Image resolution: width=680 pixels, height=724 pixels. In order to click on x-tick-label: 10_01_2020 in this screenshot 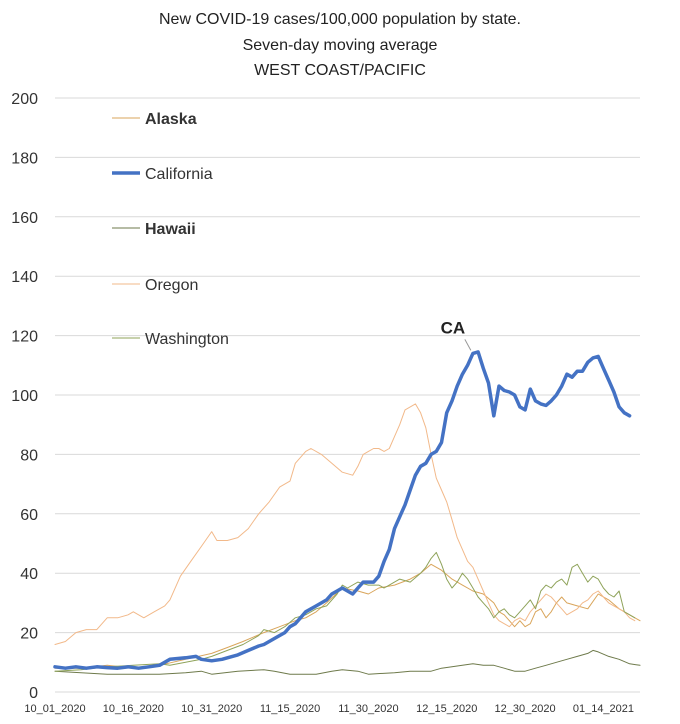, I will do `click(54, 709)`.